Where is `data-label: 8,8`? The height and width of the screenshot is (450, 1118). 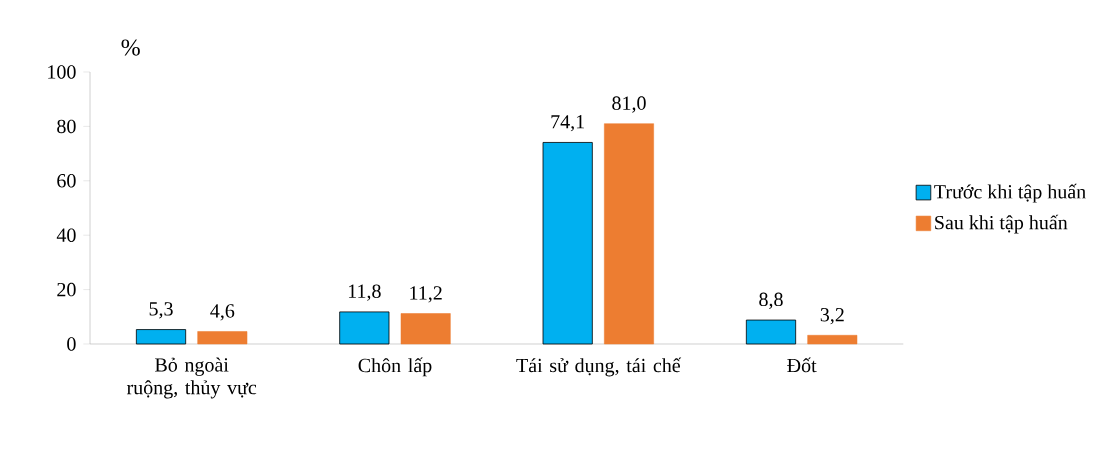 data-label: 8,8 is located at coordinates (771, 300).